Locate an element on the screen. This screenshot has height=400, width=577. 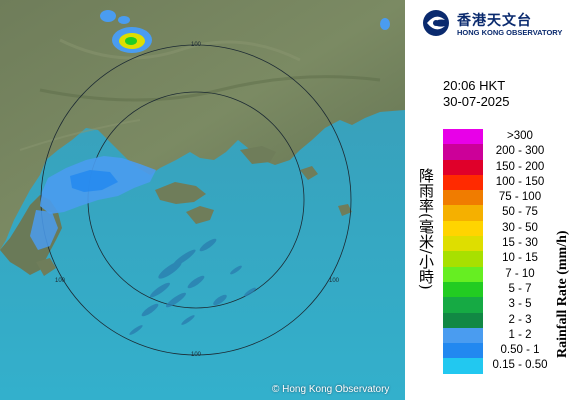
hko-logo-icon is located at coordinates (436, 23).